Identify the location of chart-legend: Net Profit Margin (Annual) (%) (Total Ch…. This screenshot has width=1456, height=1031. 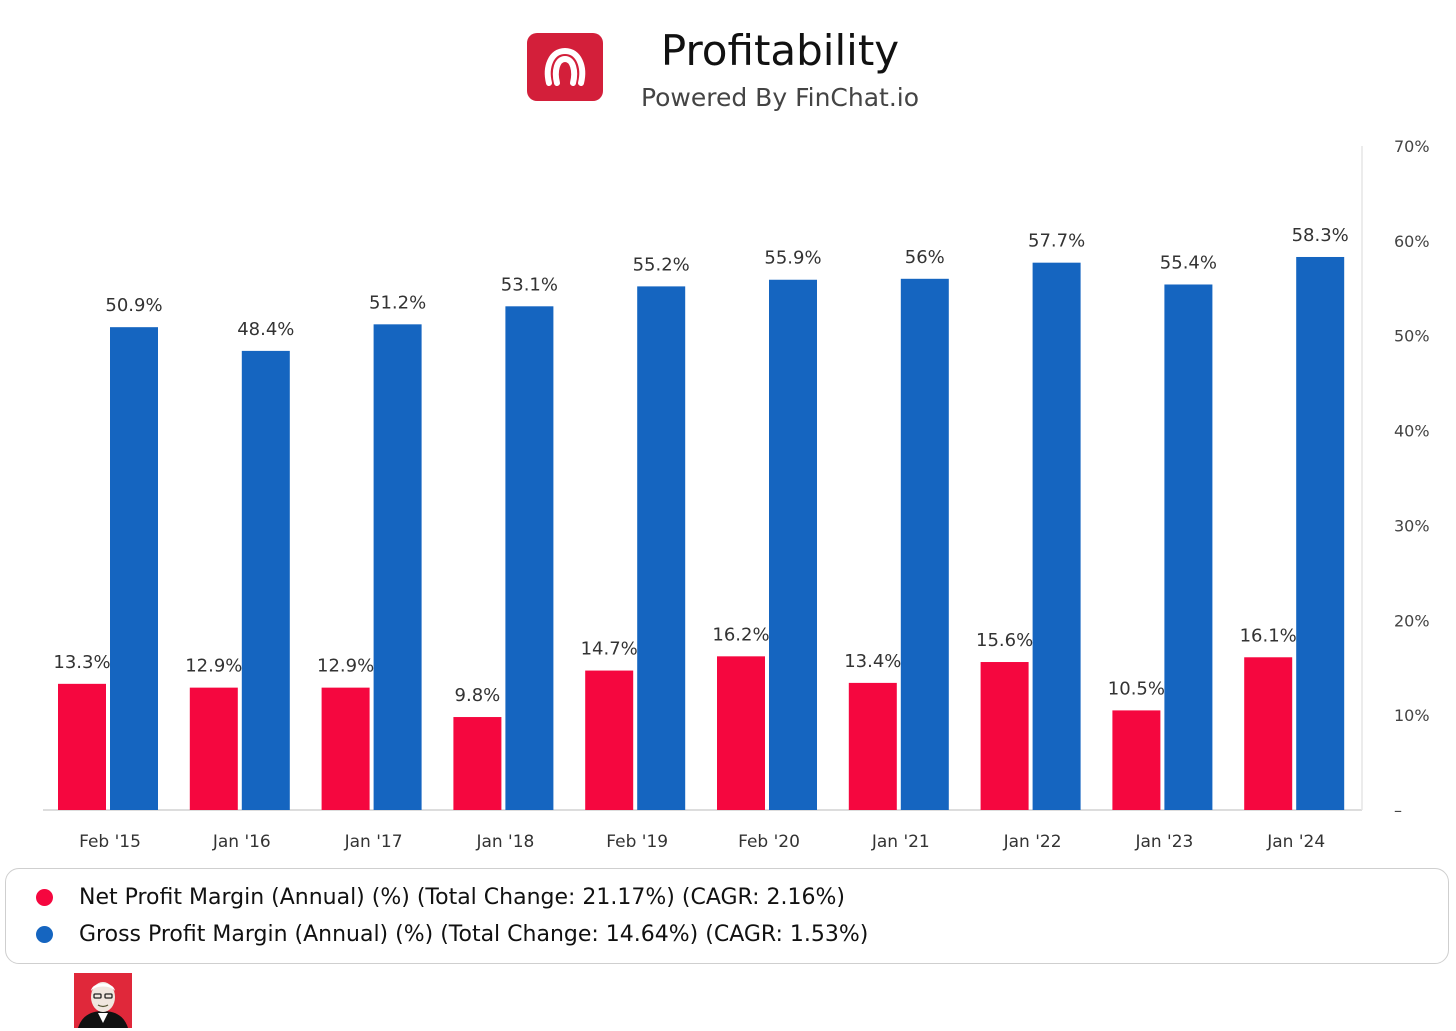
(727, 916).